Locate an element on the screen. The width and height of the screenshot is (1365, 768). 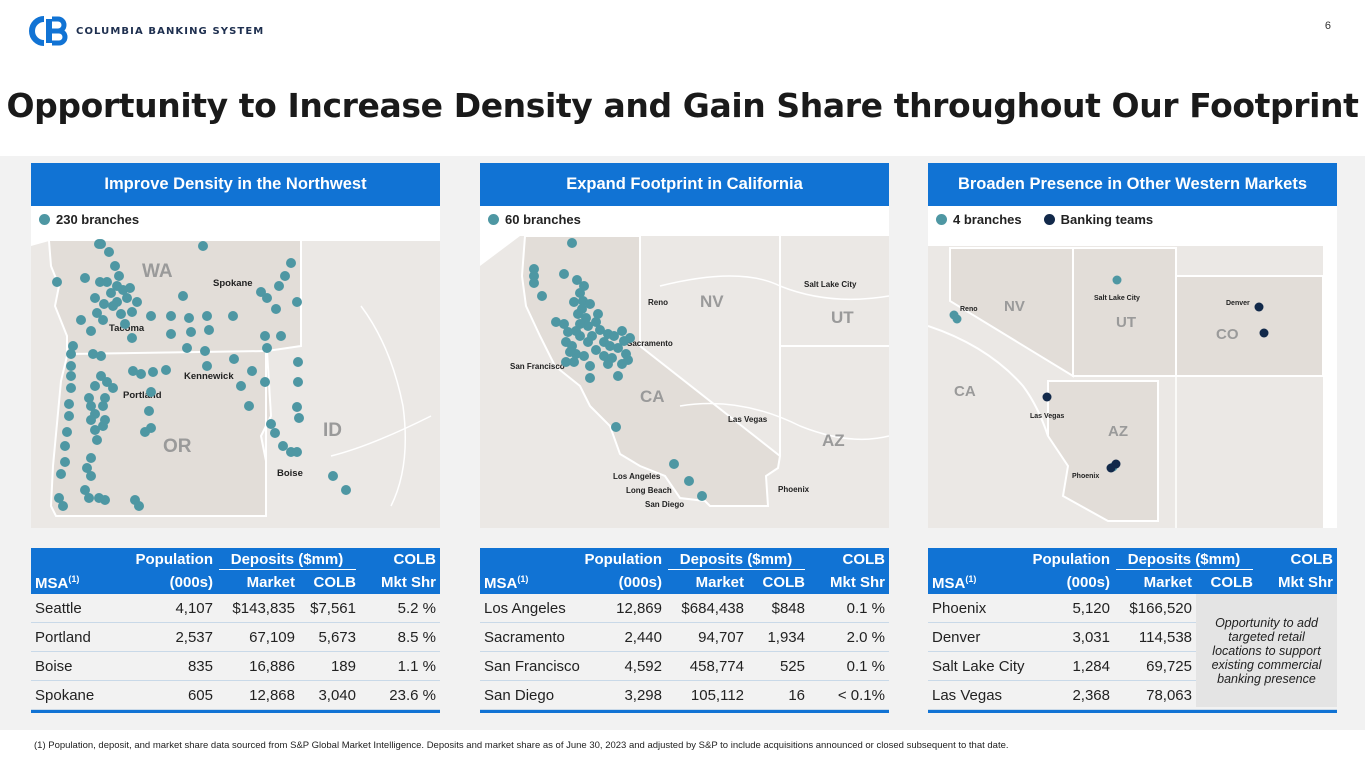
table-cell: Spokane is located at coordinates (65, 695).